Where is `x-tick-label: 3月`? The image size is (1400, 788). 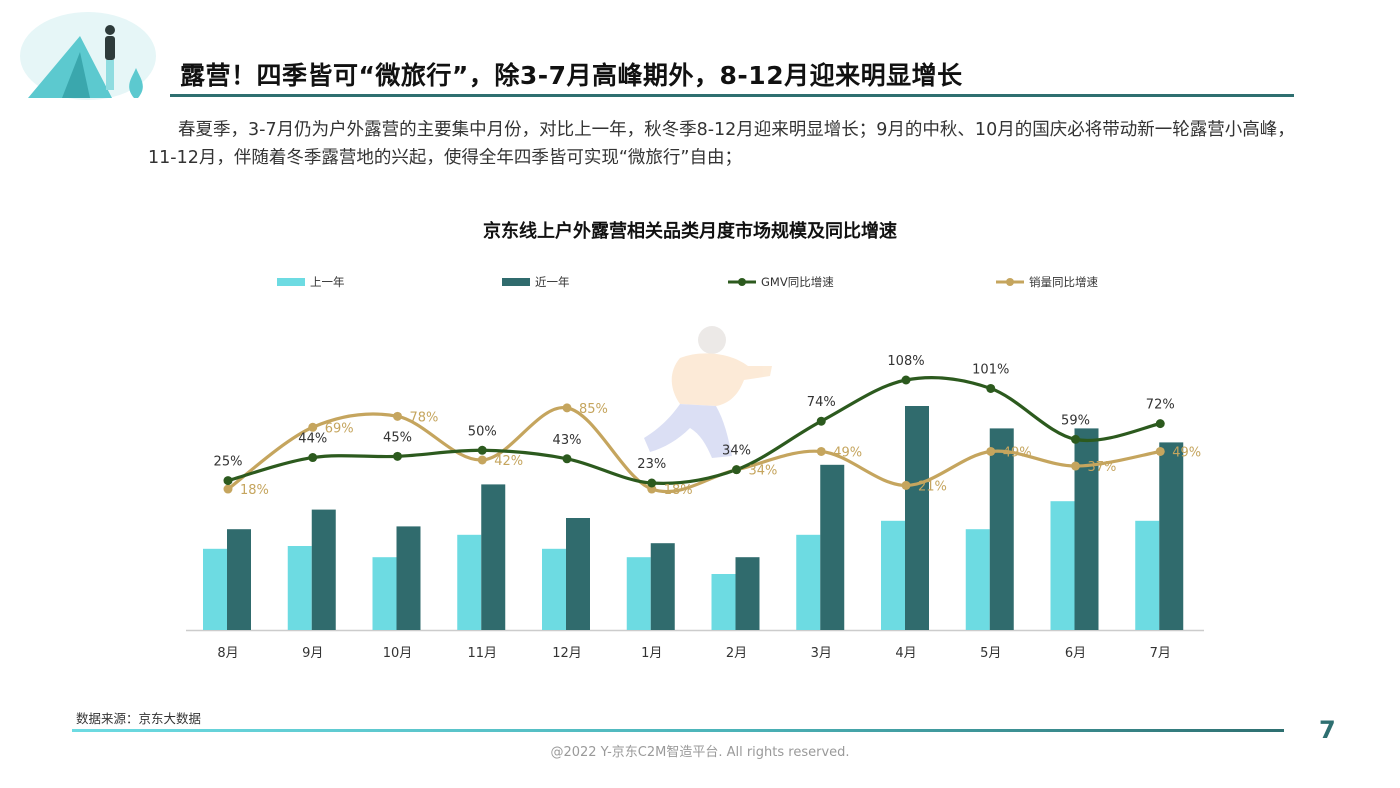 x-tick-label: 3月 is located at coordinates (821, 653).